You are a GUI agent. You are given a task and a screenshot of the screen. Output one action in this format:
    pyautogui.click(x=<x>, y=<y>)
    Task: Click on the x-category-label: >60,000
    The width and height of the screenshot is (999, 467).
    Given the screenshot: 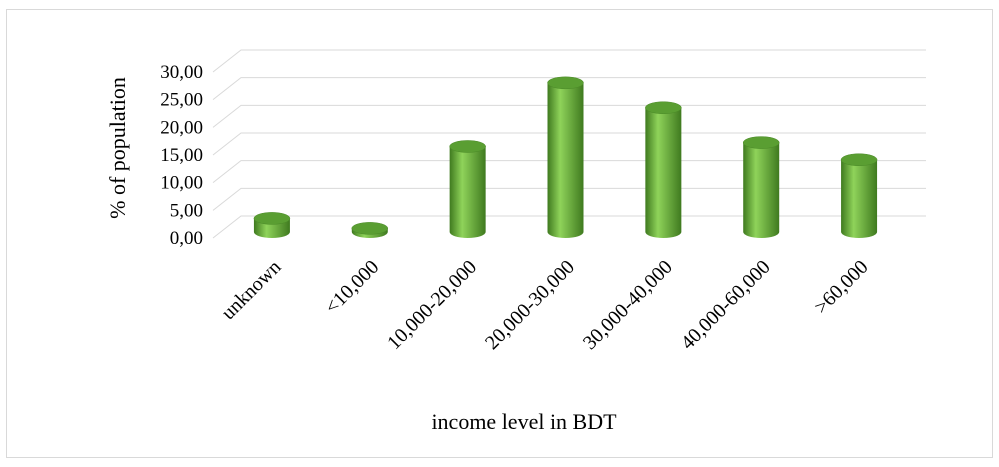 What is the action you would take?
    pyautogui.click(x=841, y=287)
    